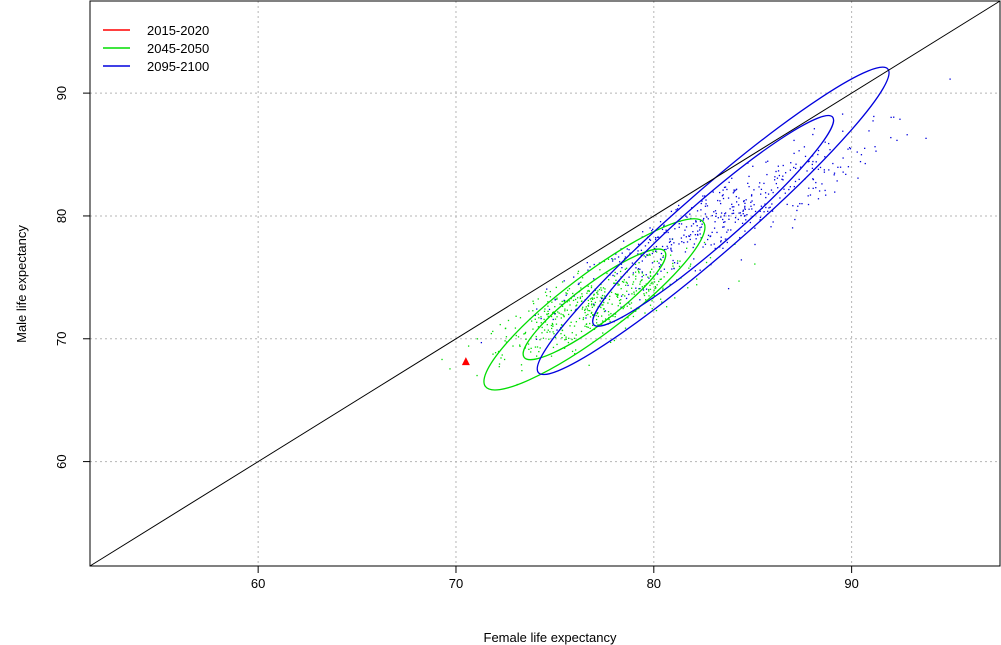 This screenshot has width=1001, height=645. Describe the element at coordinates (178, 48) in the screenshot. I see `legend-label: 2045-2050` at that location.